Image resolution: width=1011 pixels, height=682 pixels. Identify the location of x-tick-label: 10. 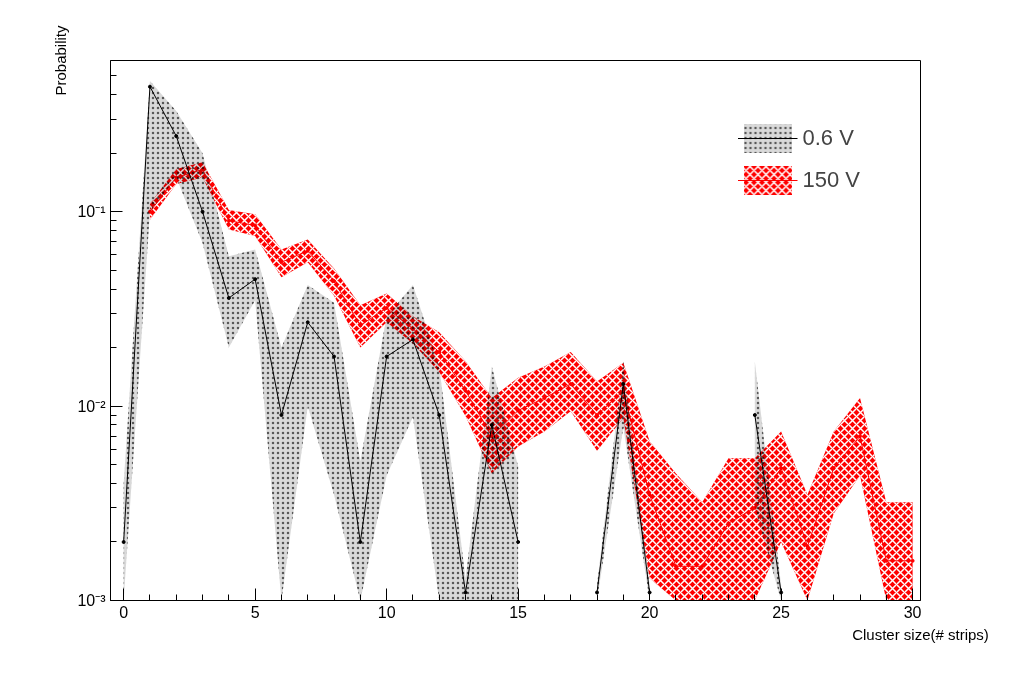
(386, 612).